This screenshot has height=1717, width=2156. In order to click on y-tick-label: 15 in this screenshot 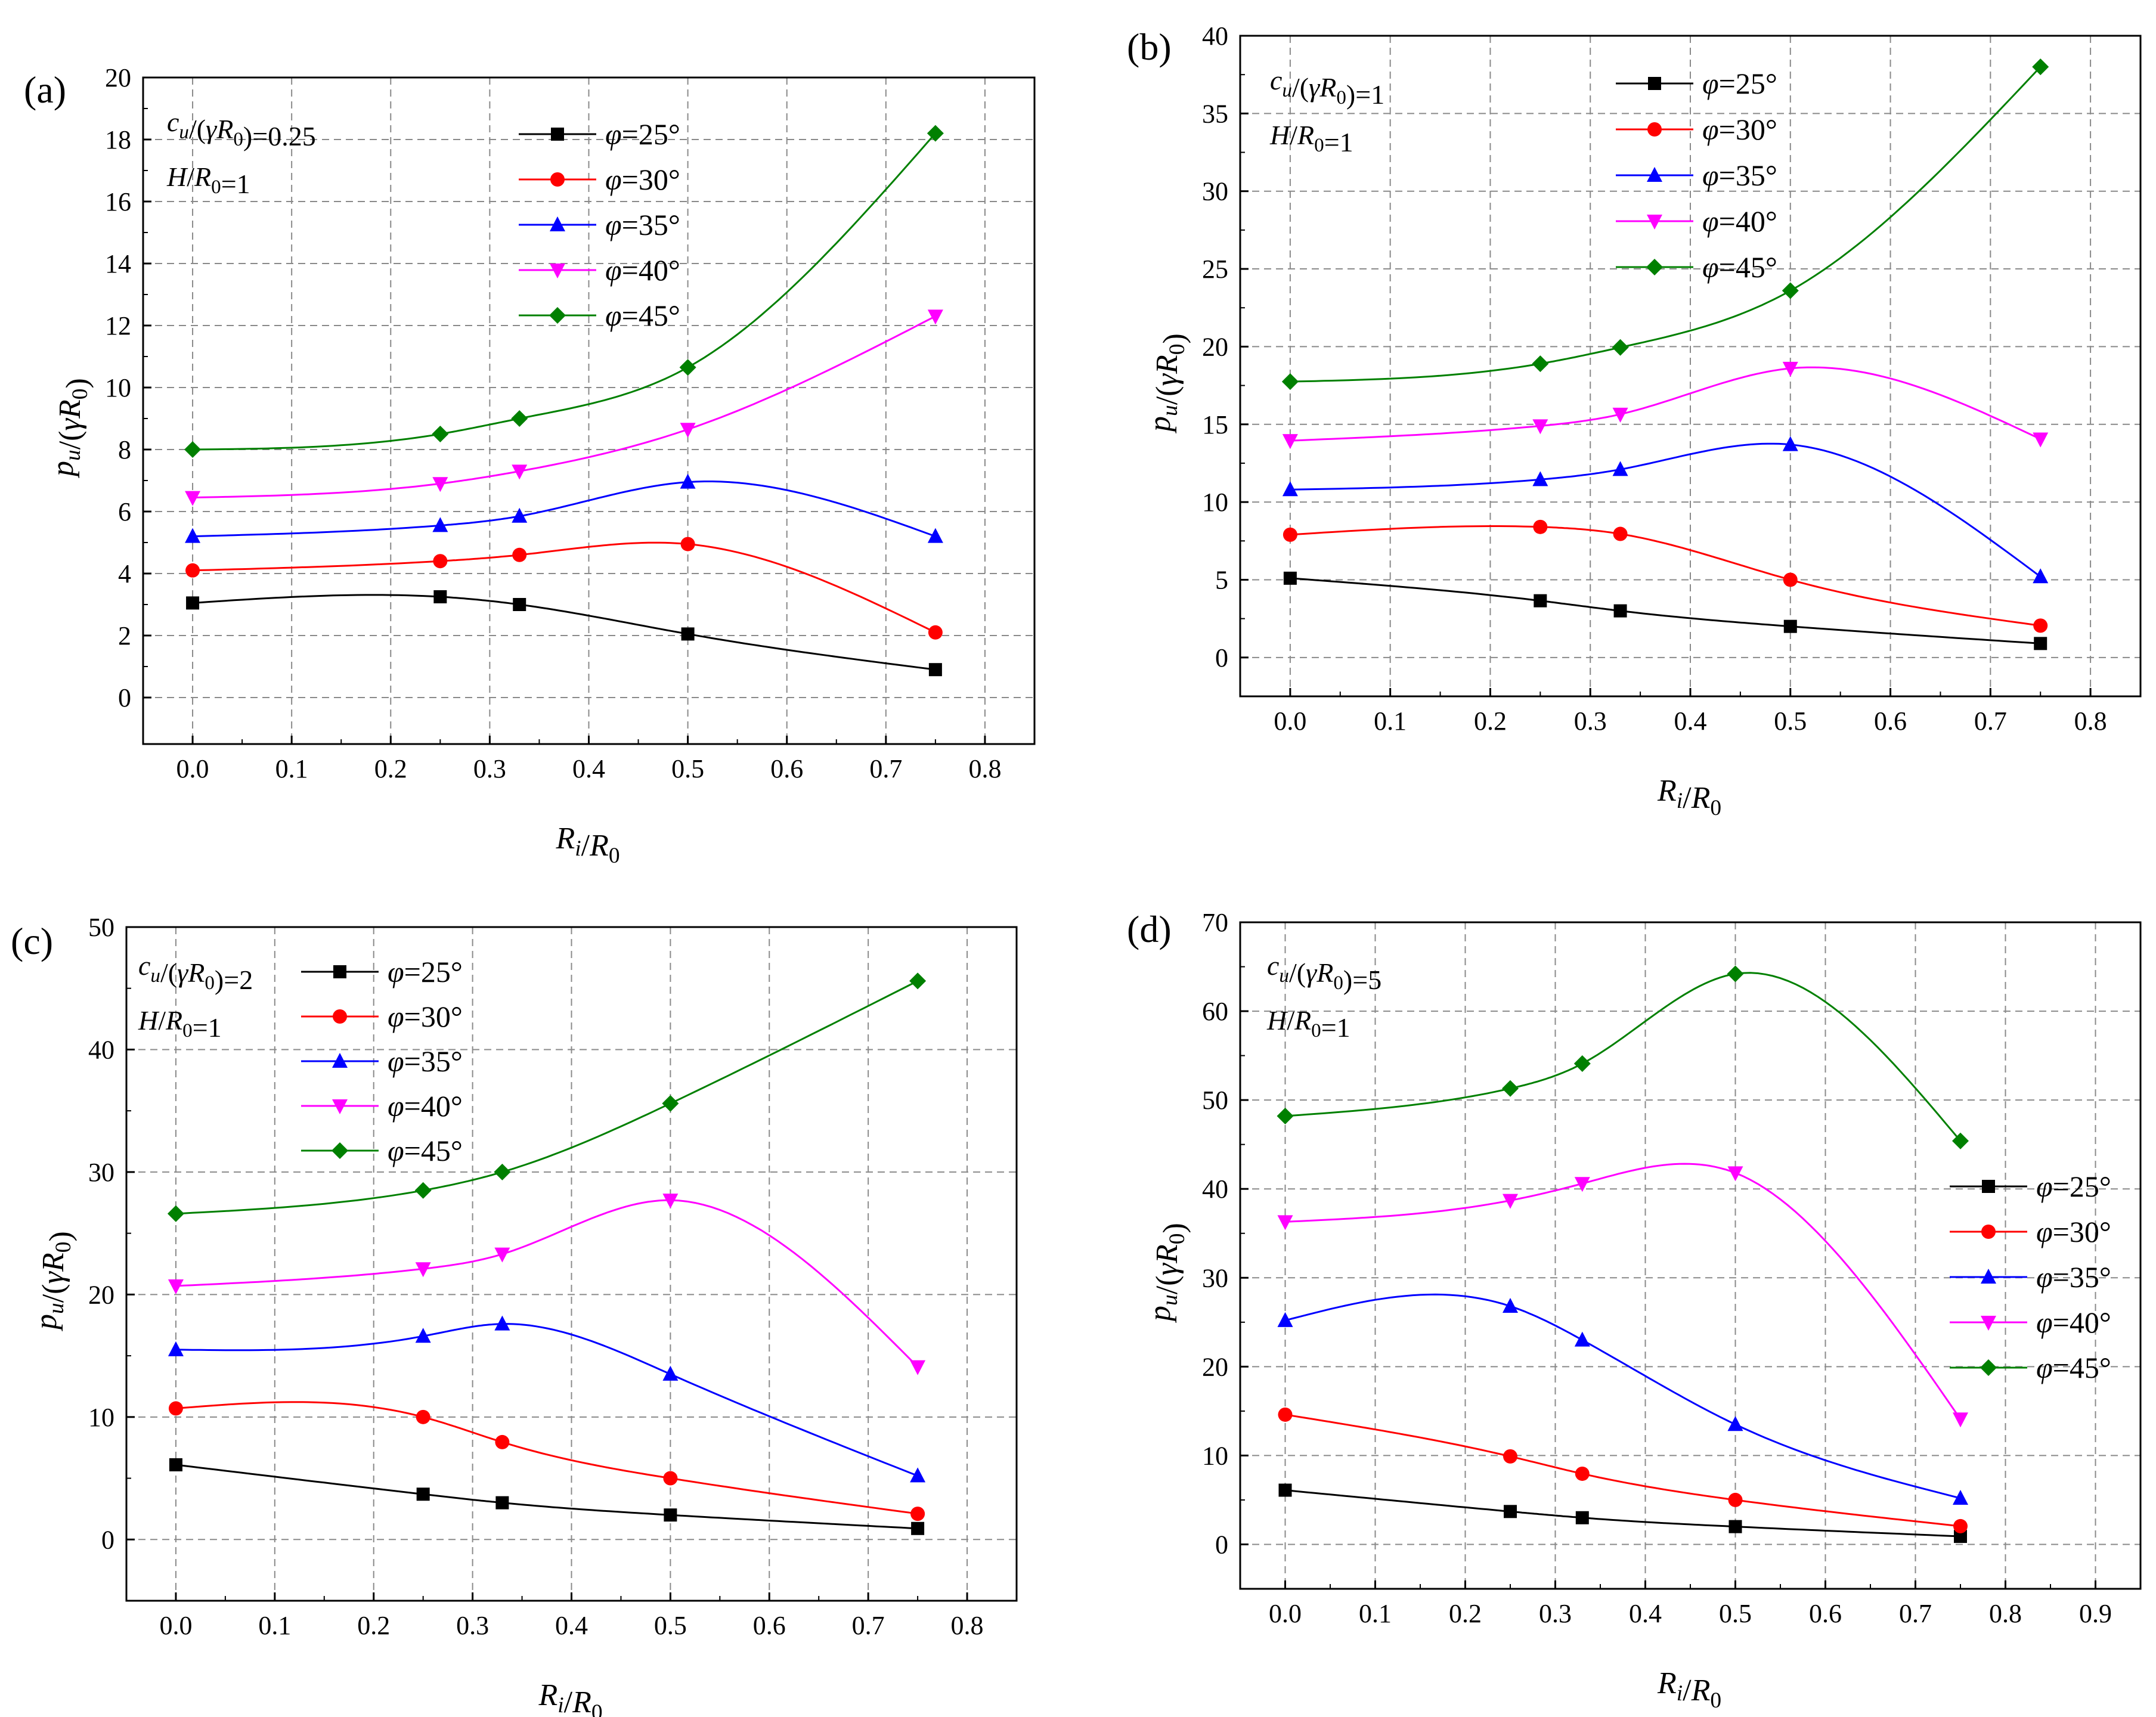, I will do `click(1215, 425)`.